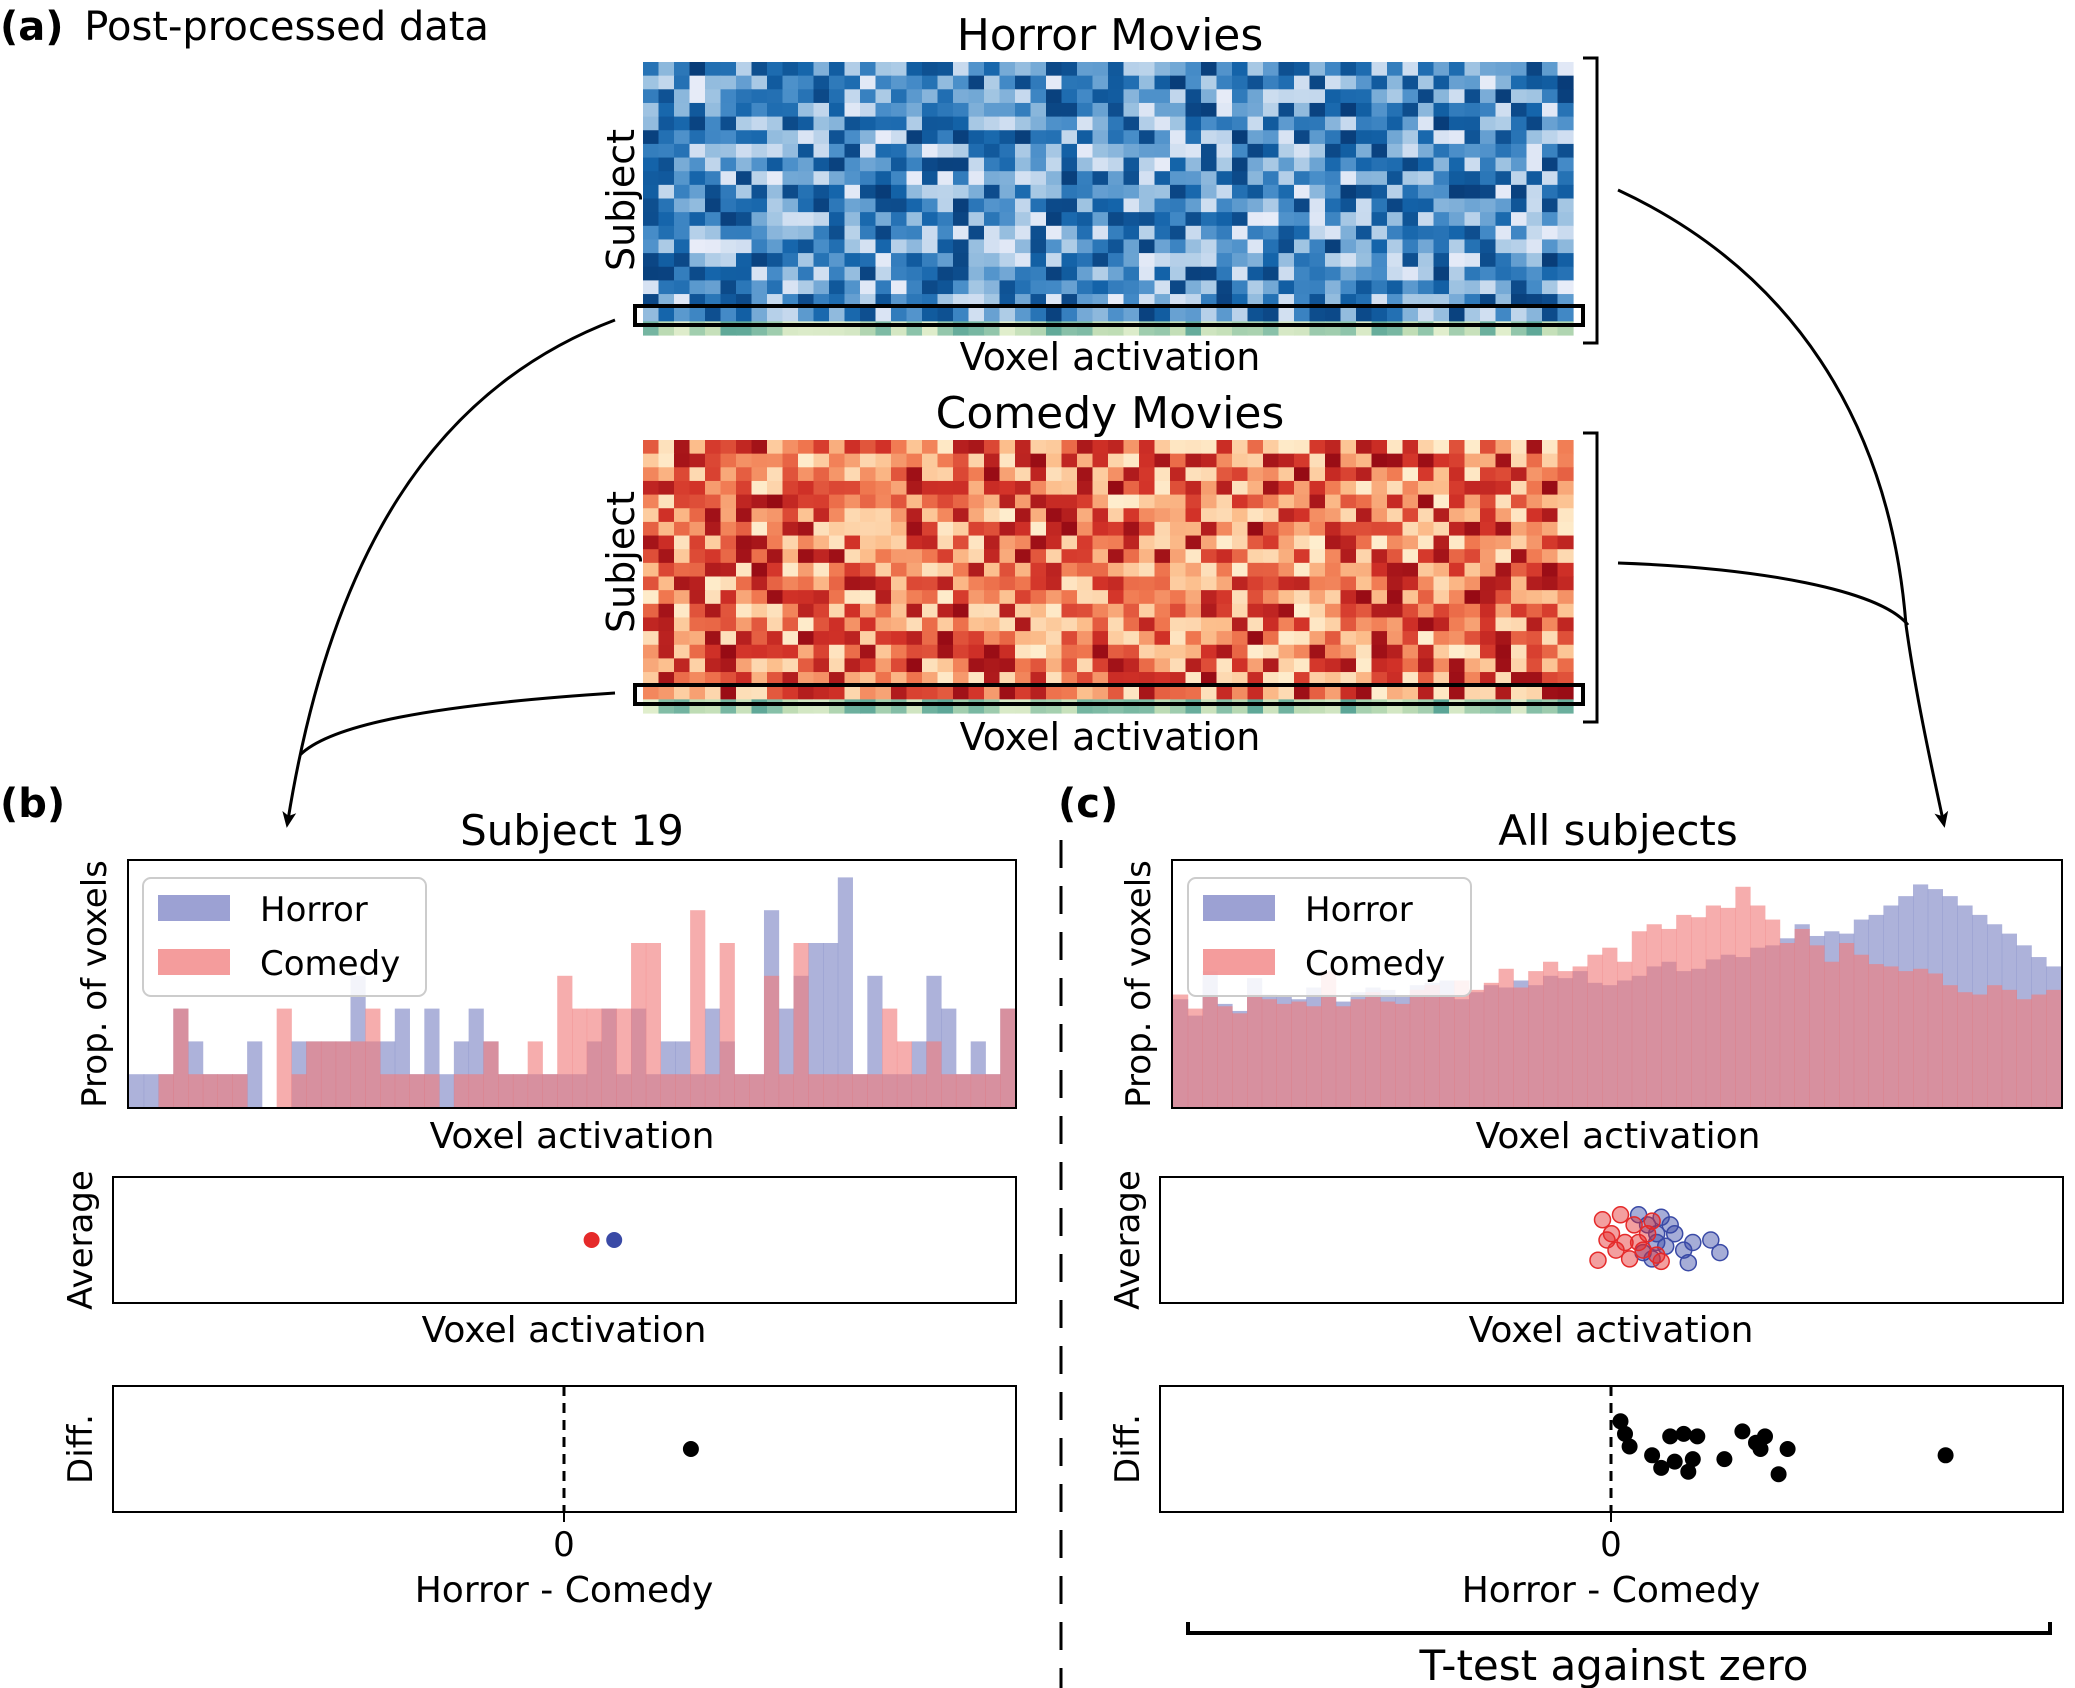 Image resolution: width=2075 pixels, height=1688 pixels. Describe the element at coordinates (95, 984) in the screenshot. I see `subject-histogram-ylabel: Prop. of voxels` at that location.